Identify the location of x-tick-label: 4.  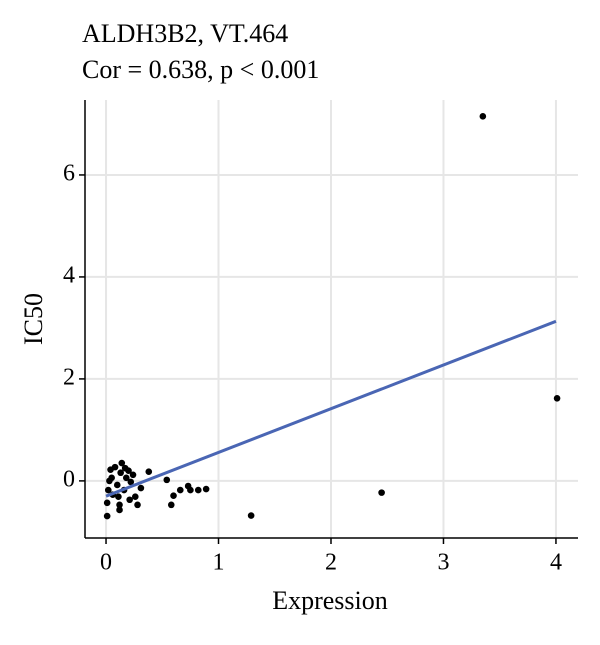
(556, 563).